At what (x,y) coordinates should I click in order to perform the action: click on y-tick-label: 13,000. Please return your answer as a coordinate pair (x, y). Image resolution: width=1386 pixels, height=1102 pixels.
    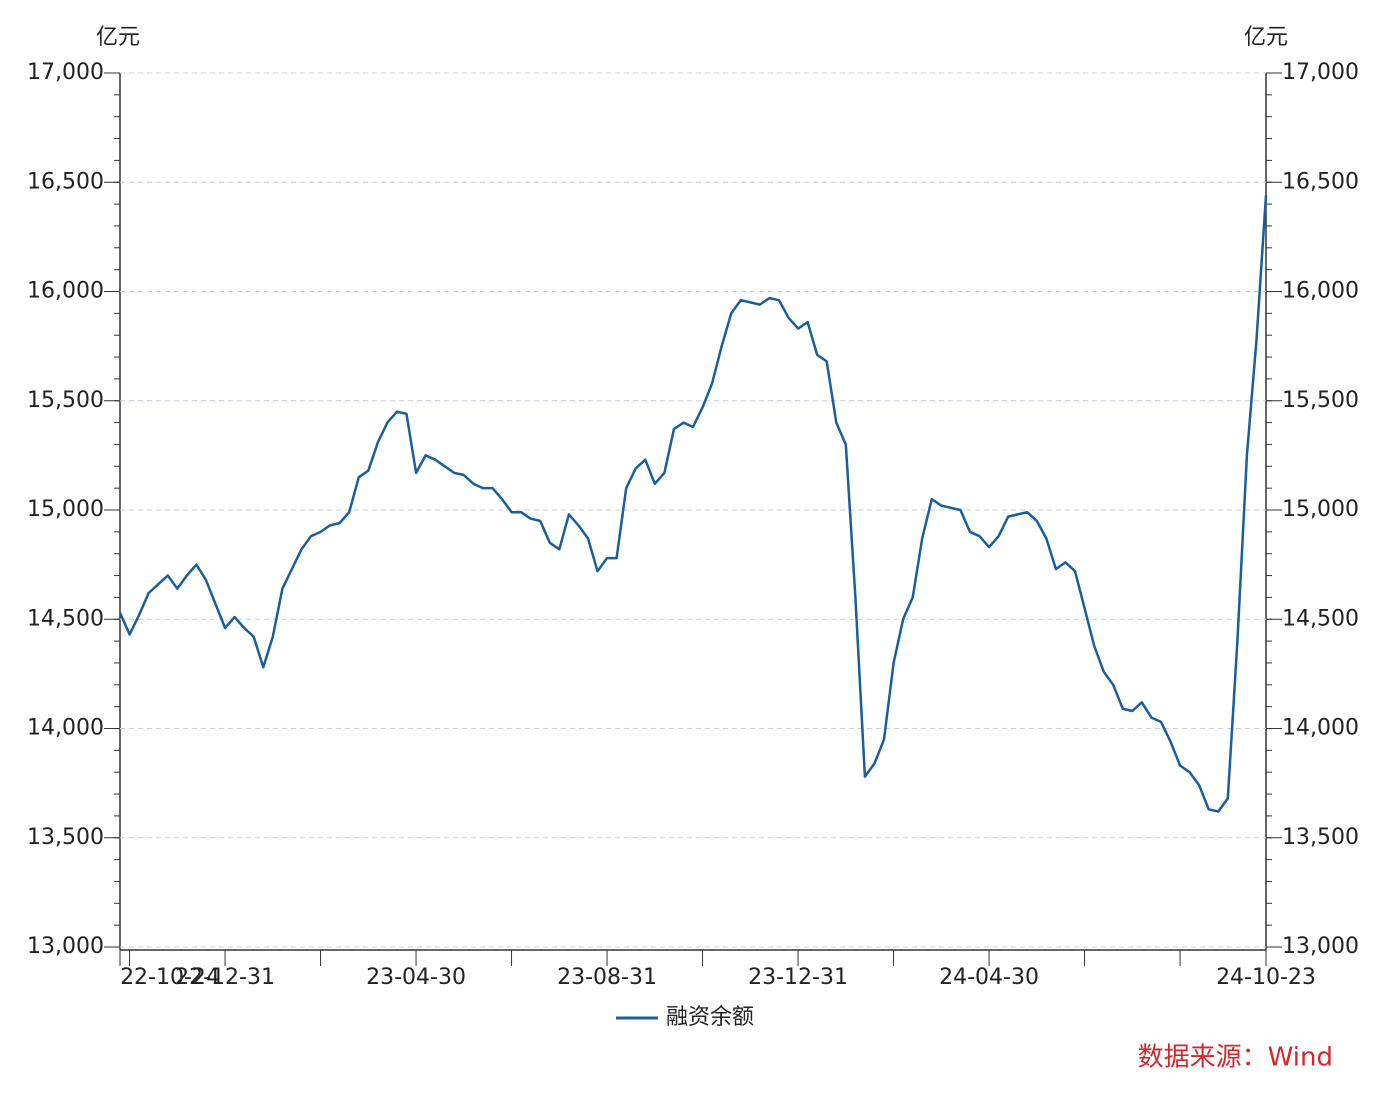
    Looking at the image, I should click on (65, 946).